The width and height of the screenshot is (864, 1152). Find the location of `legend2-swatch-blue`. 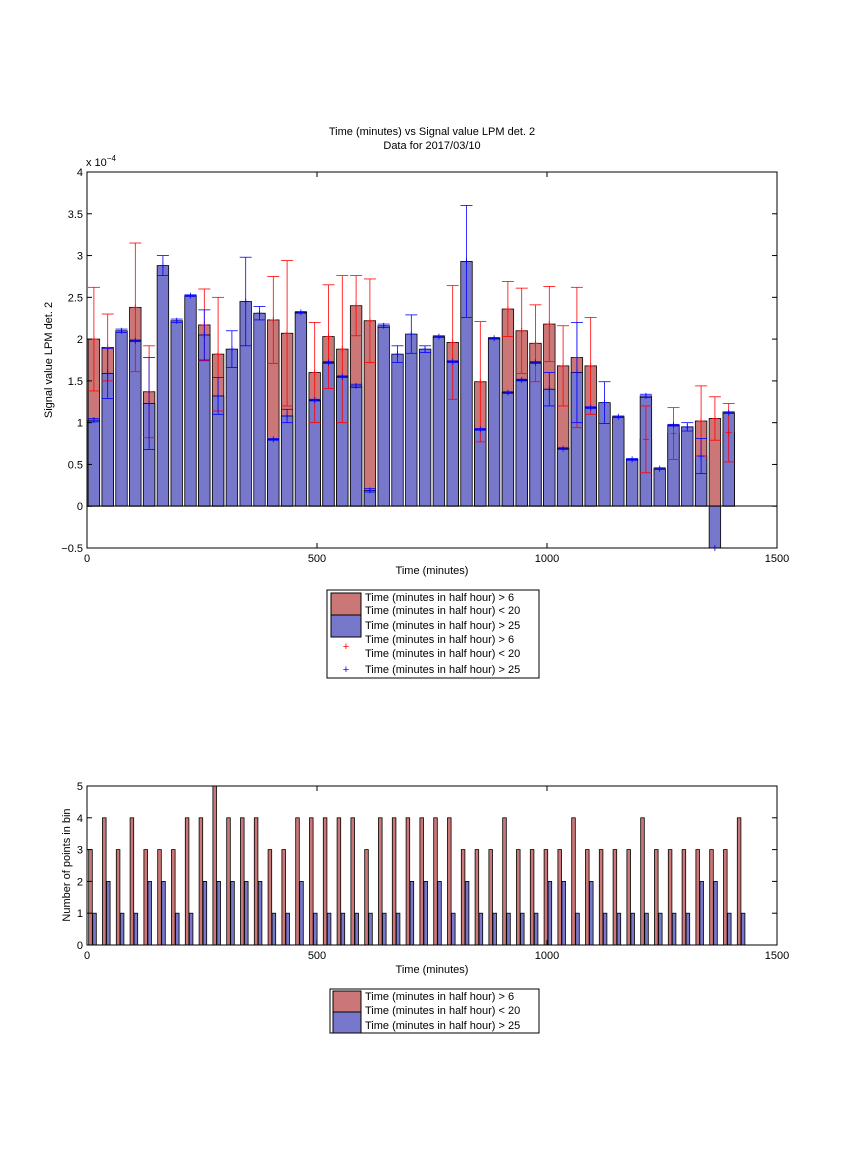

legend2-swatch-blue is located at coordinates (347, 1022).